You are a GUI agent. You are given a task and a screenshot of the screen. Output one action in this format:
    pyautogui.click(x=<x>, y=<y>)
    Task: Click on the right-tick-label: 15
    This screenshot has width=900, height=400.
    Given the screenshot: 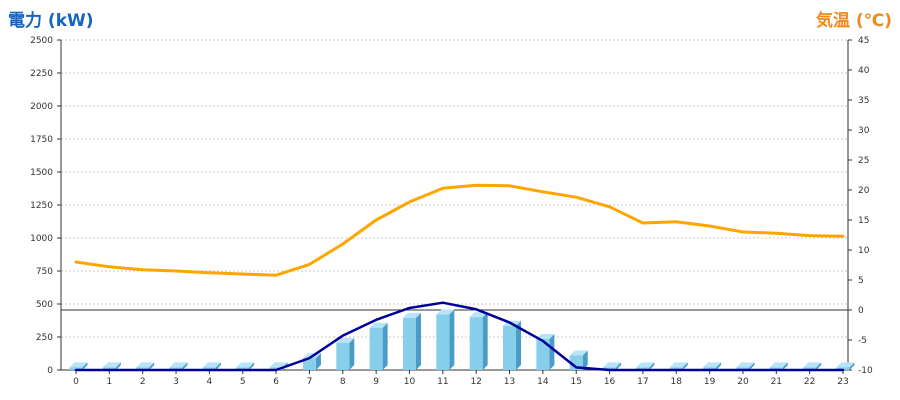 What is the action you would take?
    pyautogui.click(x=863, y=221)
    